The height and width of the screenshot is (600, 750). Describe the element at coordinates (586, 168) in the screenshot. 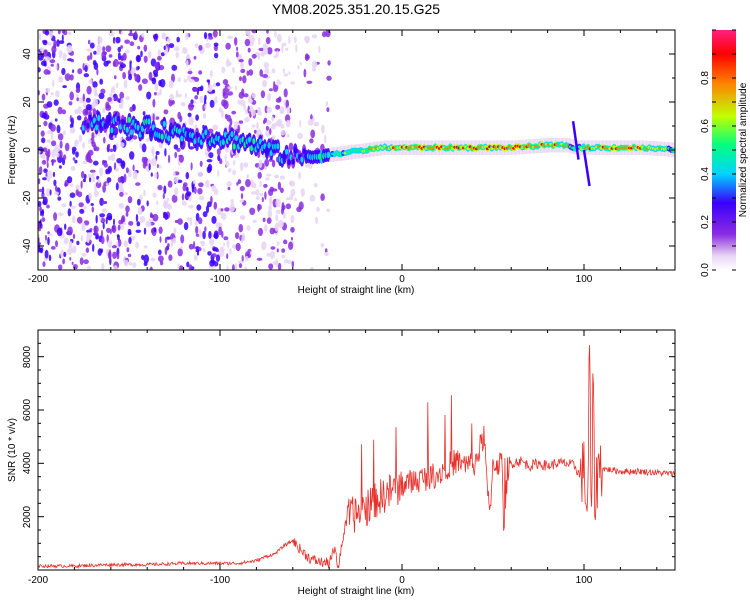

I see `spectrogram-burst` at that location.